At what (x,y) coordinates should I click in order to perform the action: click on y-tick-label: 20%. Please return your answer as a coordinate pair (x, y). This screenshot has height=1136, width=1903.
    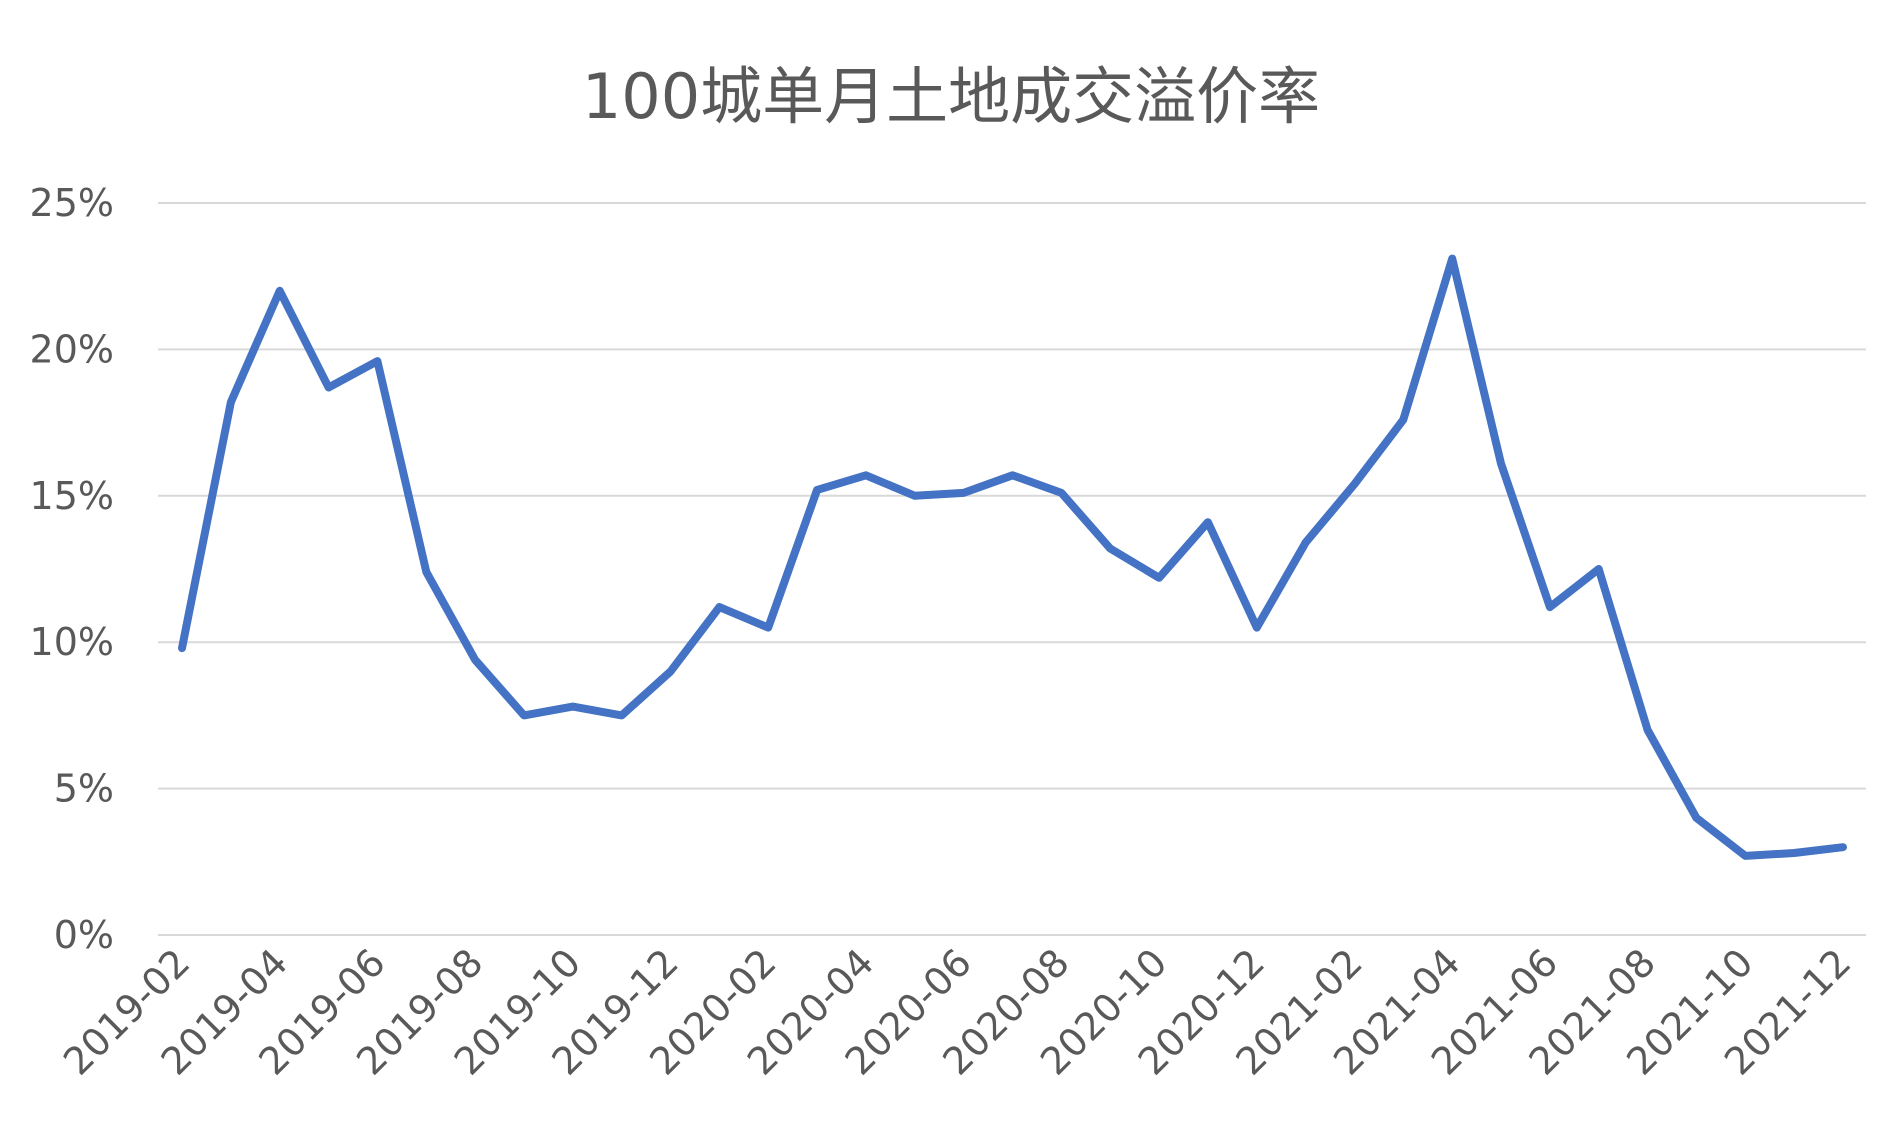
    Looking at the image, I should click on (72, 349).